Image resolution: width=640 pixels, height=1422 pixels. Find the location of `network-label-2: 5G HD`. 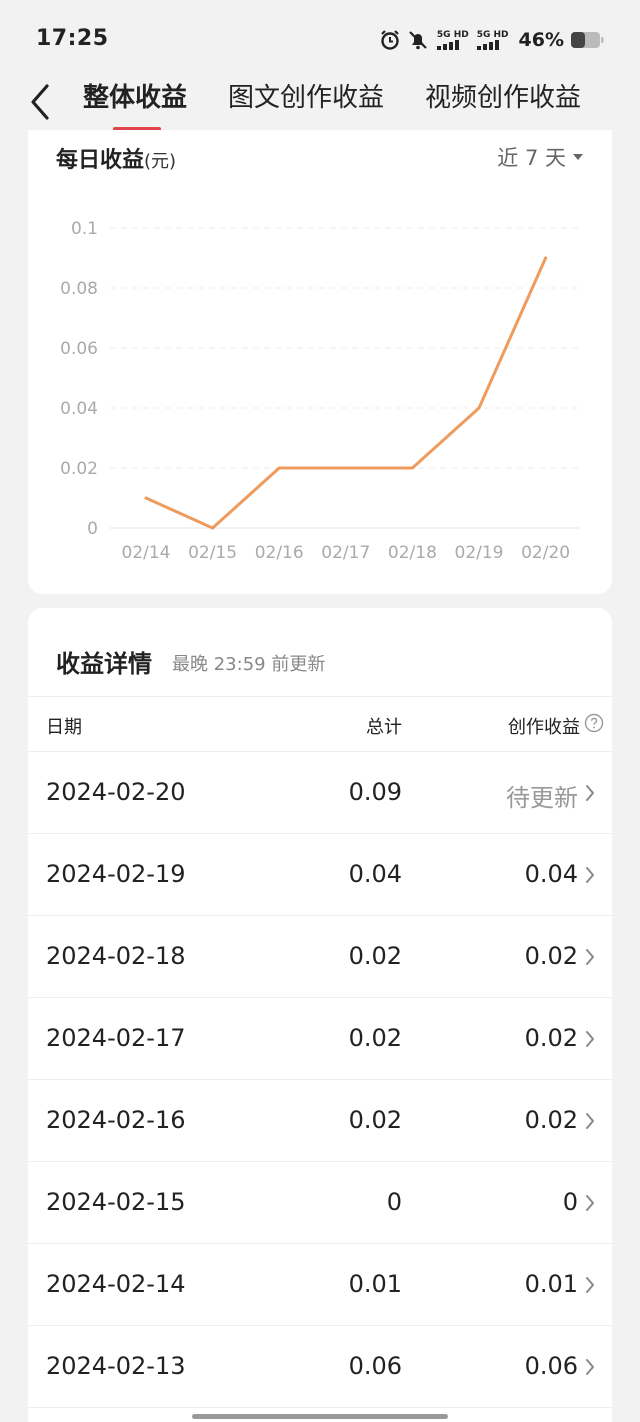

network-label-2: 5G HD is located at coordinates (492, 35).